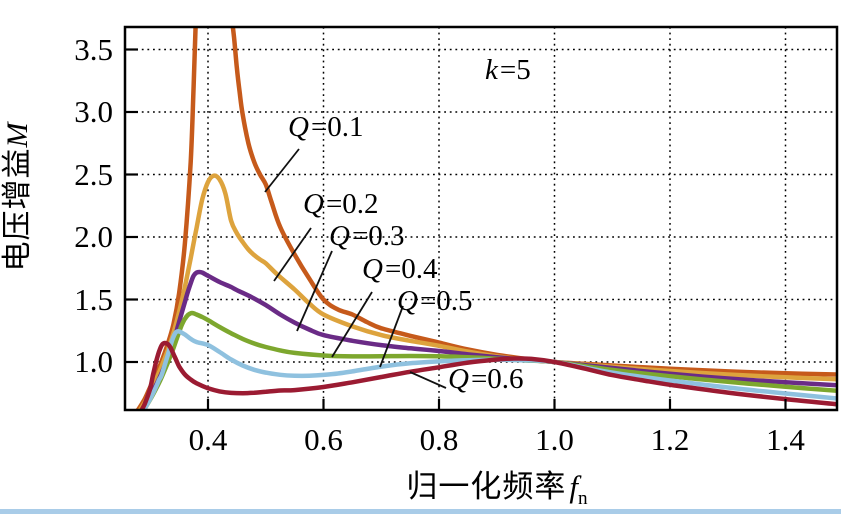 The width and height of the screenshot is (841, 514). What do you see at coordinates (367, 236) in the screenshot?
I see `curve-label-0.3: Q=0.3` at bounding box center [367, 236].